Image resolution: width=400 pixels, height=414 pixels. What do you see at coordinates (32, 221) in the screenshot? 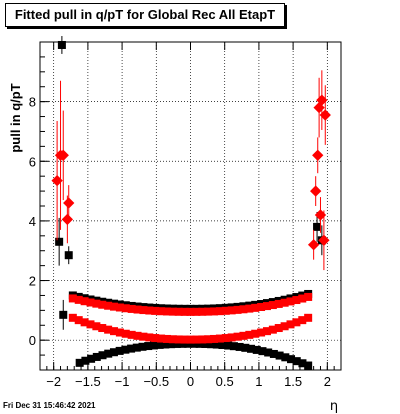
I see `y-tick-label: 4` at bounding box center [32, 221].